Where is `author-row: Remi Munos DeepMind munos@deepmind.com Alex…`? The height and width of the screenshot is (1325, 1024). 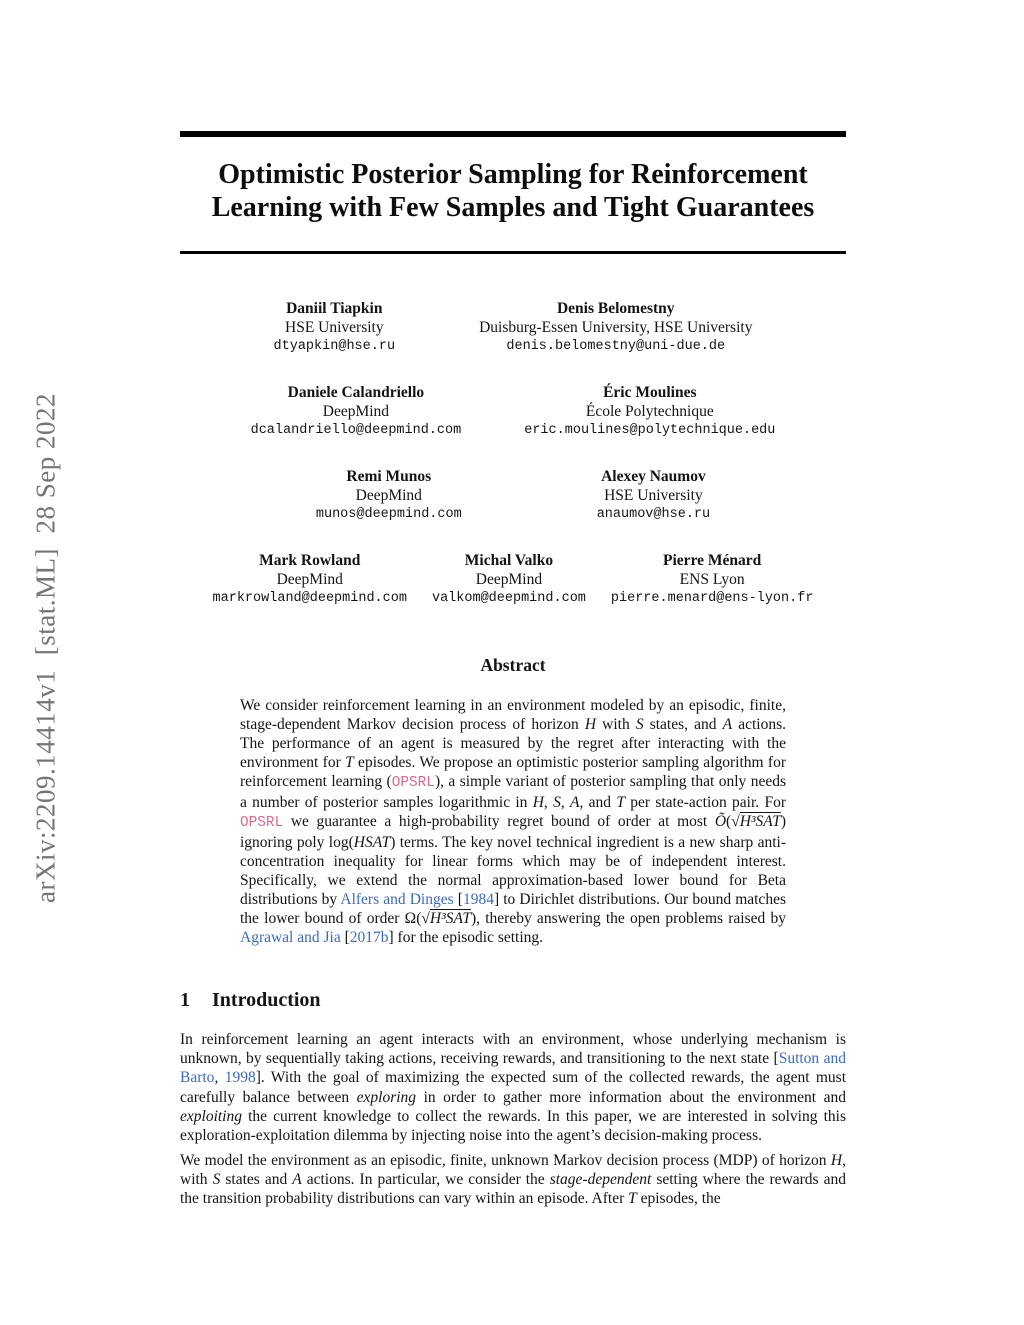 author-row: Remi Munos DeepMind munos@deepmind.com Alex… is located at coordinates (513, 496).